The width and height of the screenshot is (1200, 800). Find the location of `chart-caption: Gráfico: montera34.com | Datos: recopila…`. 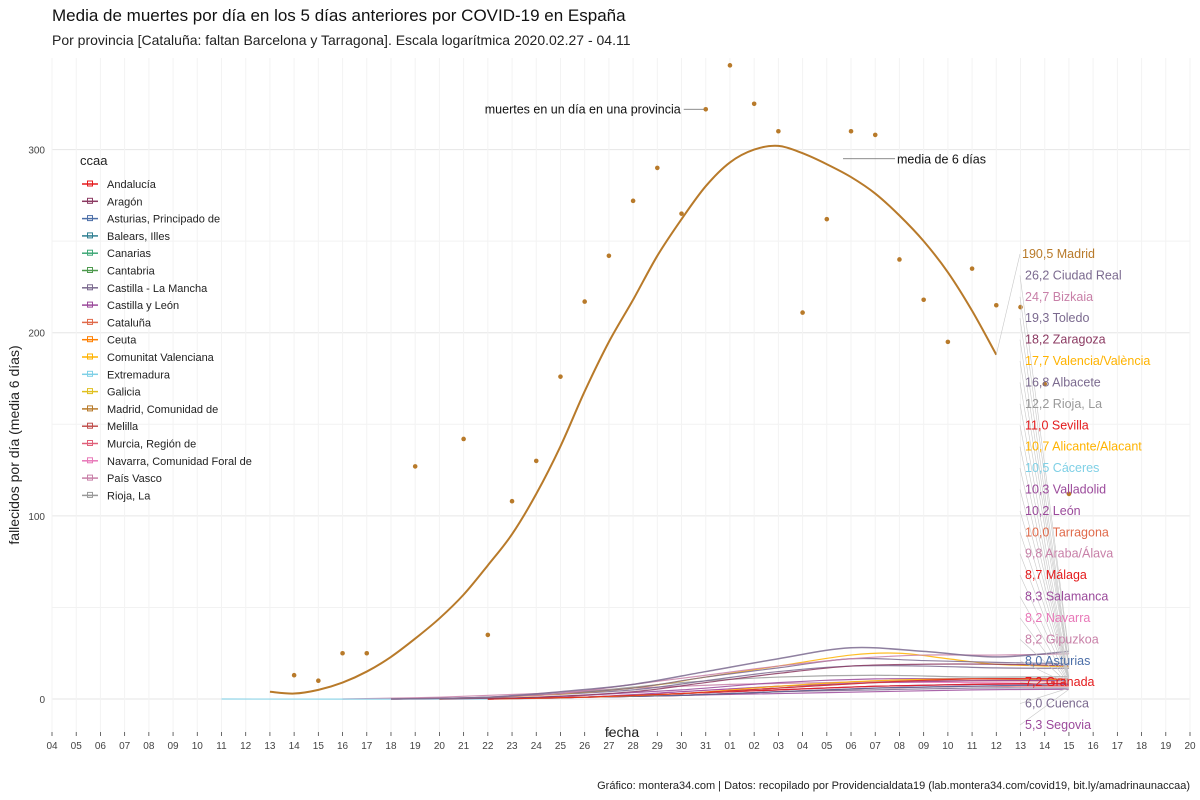

chart-caption: Gráfico: montera34.com | Datos: recopila… is located at coordinates (893, 786).